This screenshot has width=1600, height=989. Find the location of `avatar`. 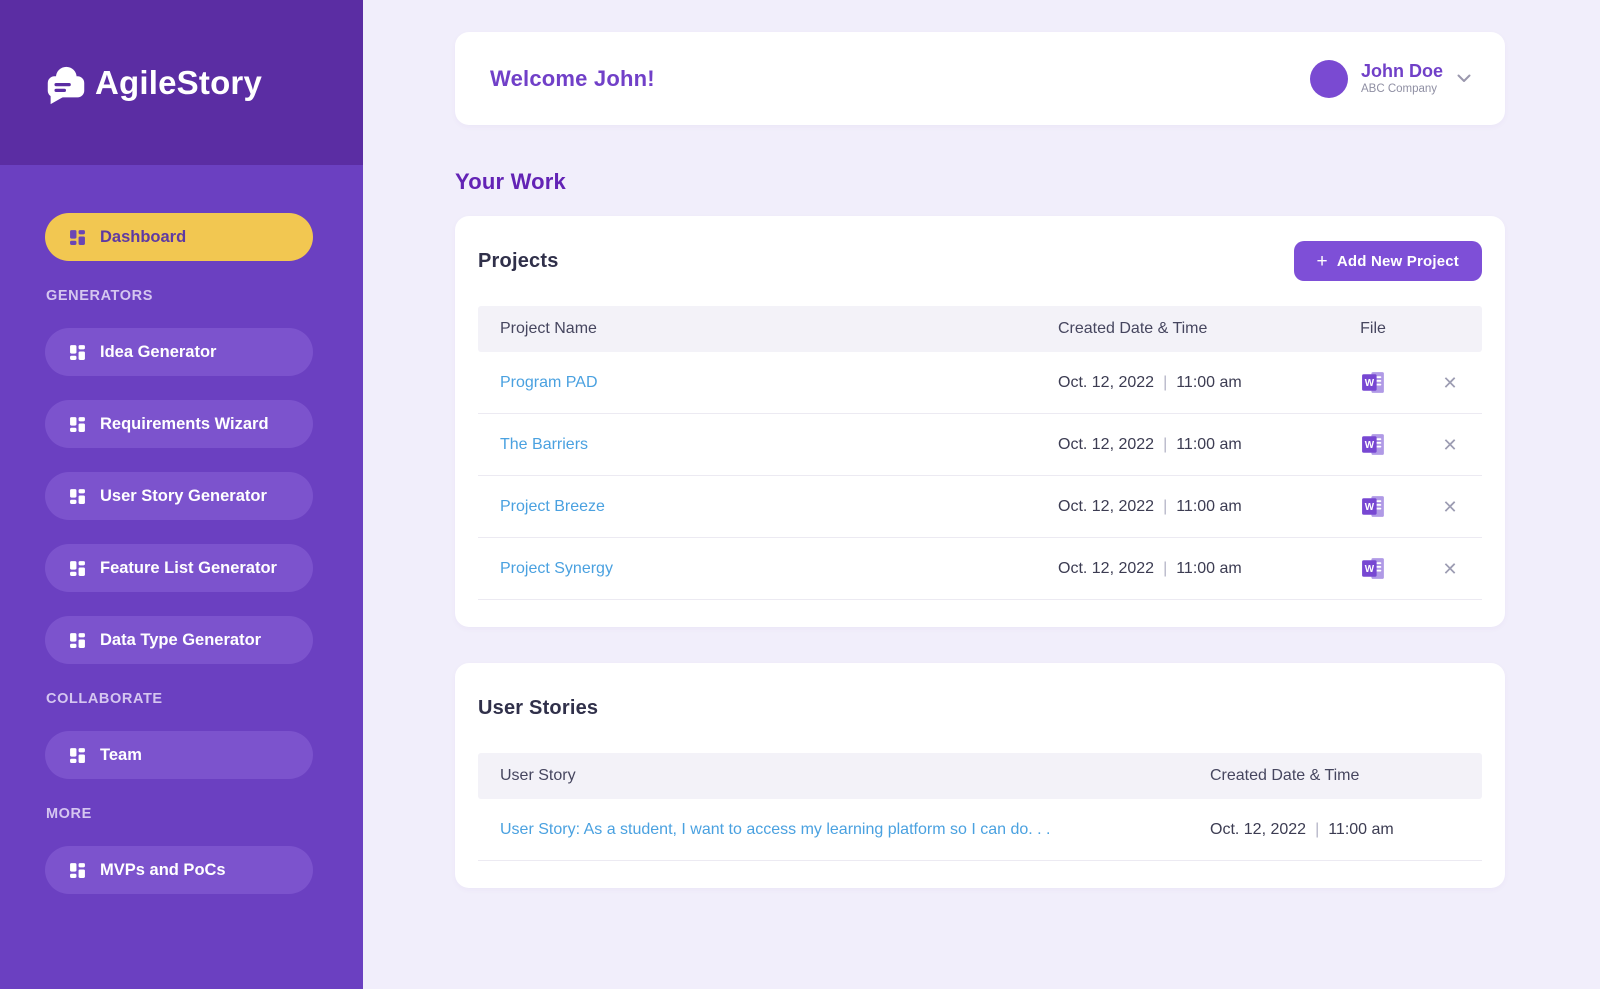

avatar is located at coordinates (1328, 78).